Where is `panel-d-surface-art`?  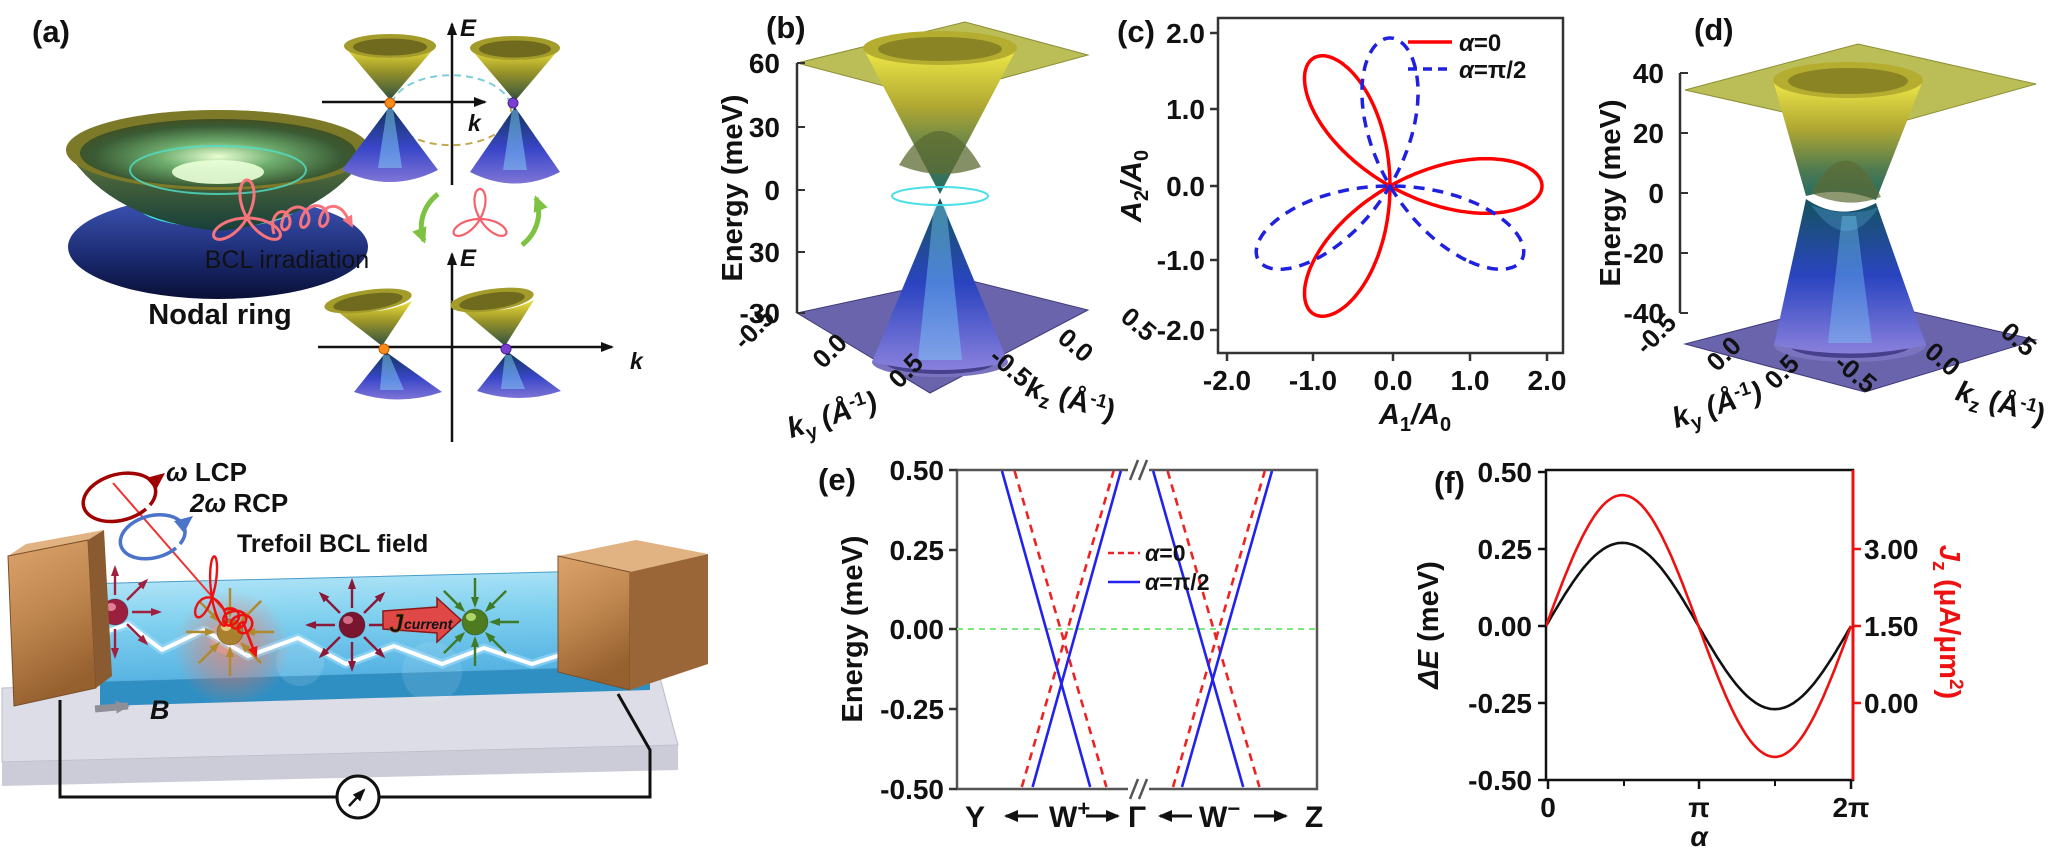 panel-d-surface-art is located at coordinates (1860, 218).